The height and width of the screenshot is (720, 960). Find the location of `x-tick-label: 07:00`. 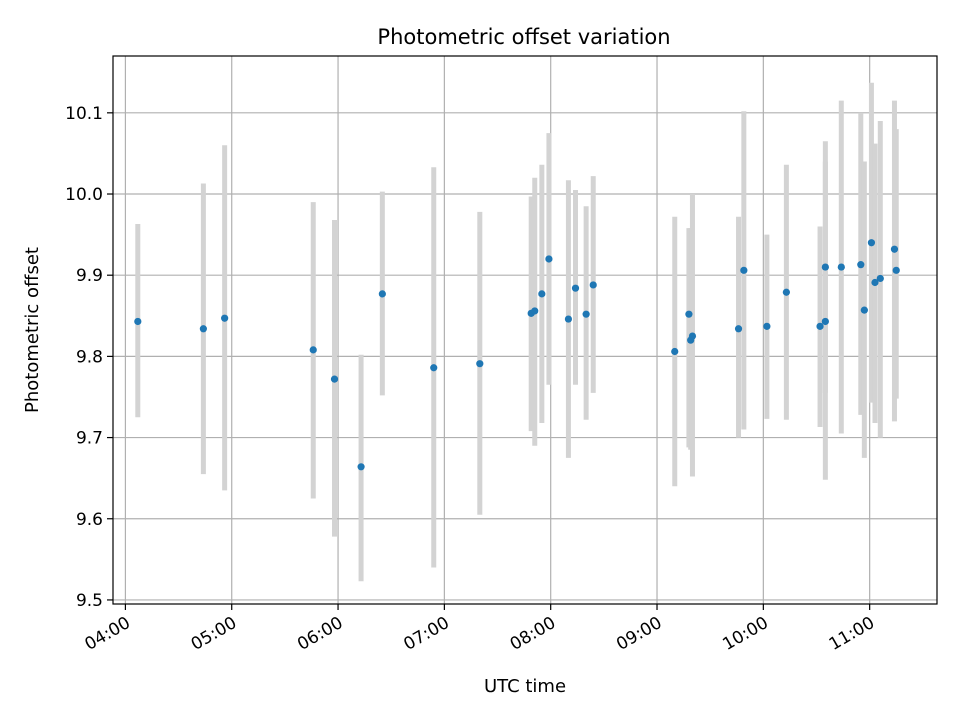

x-tick-label: 07:00 is located at coordinates (426, 634).